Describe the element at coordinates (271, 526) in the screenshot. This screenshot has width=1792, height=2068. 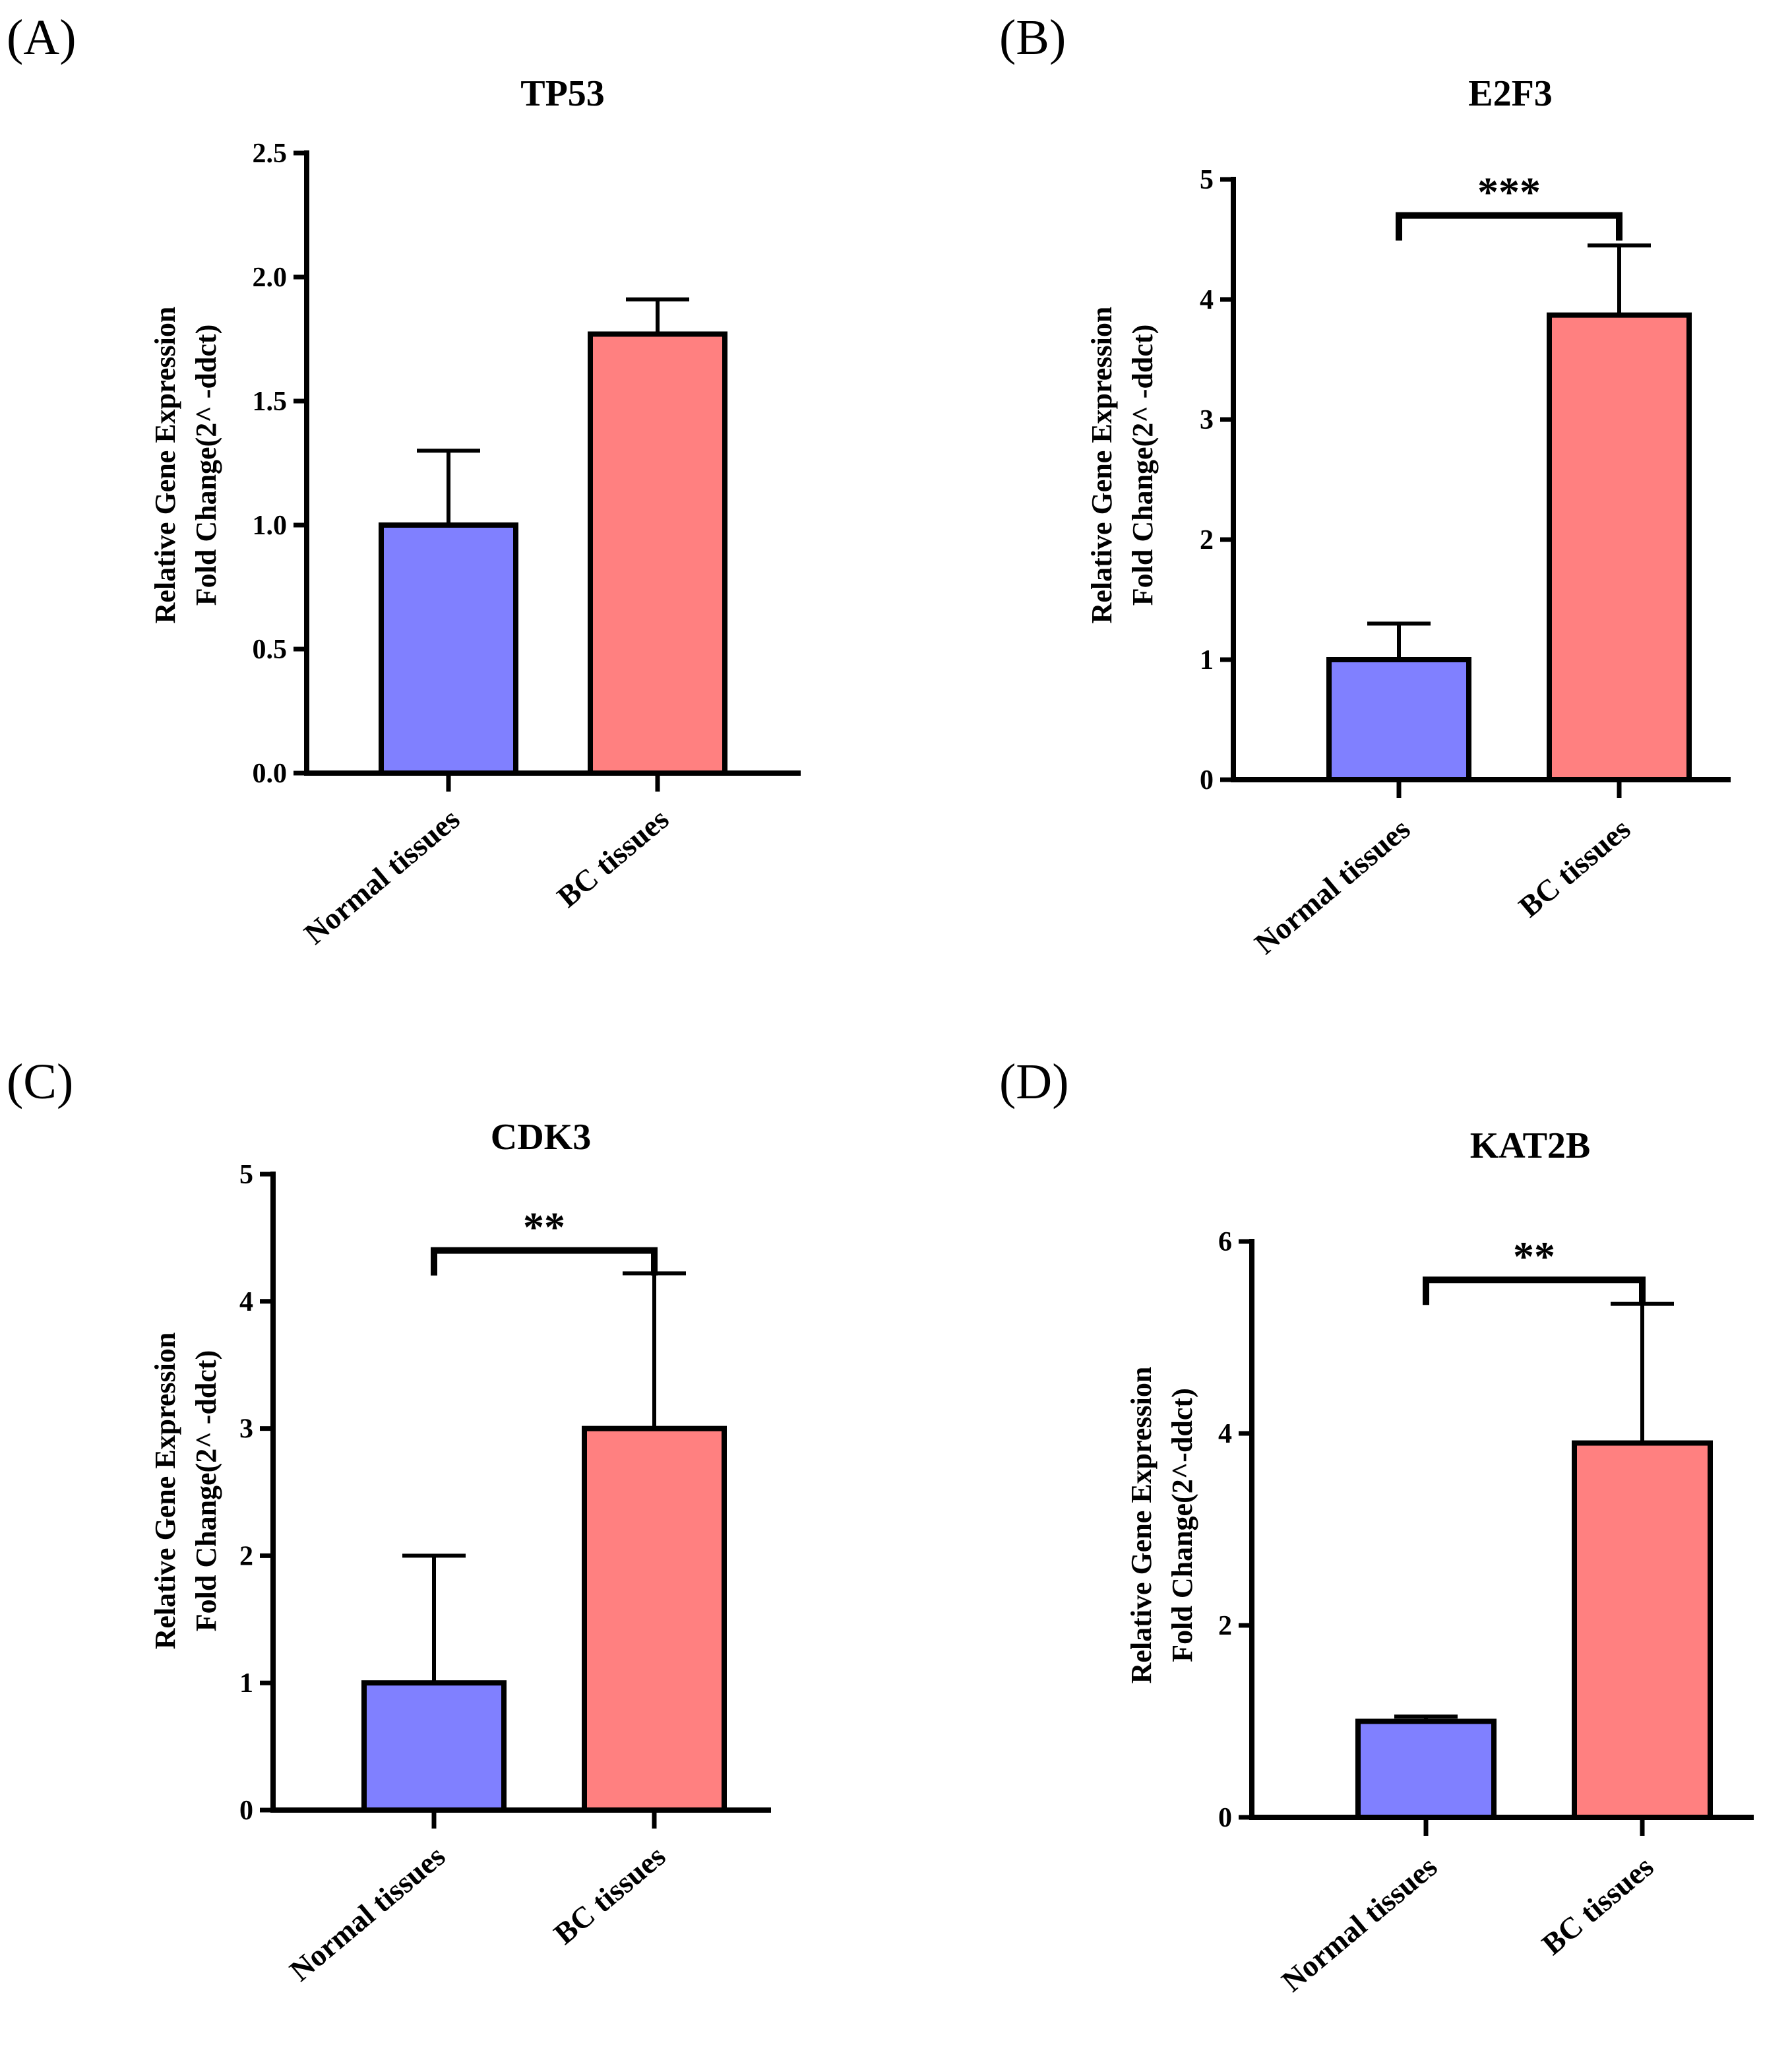
I see `y-tick-label: 1.0` at that location.